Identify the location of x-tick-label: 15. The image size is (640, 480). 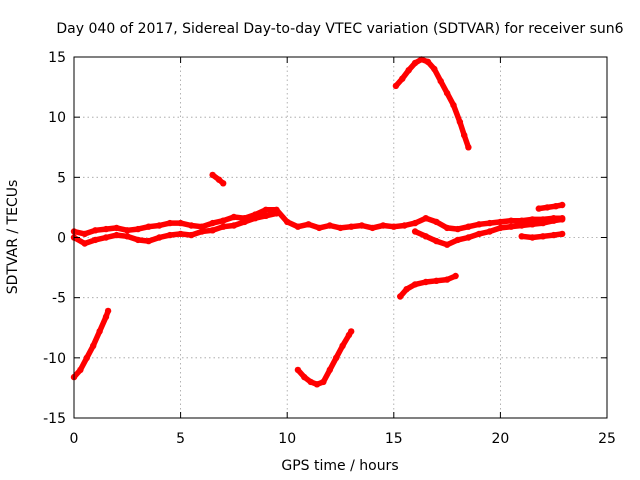
(394, 439).